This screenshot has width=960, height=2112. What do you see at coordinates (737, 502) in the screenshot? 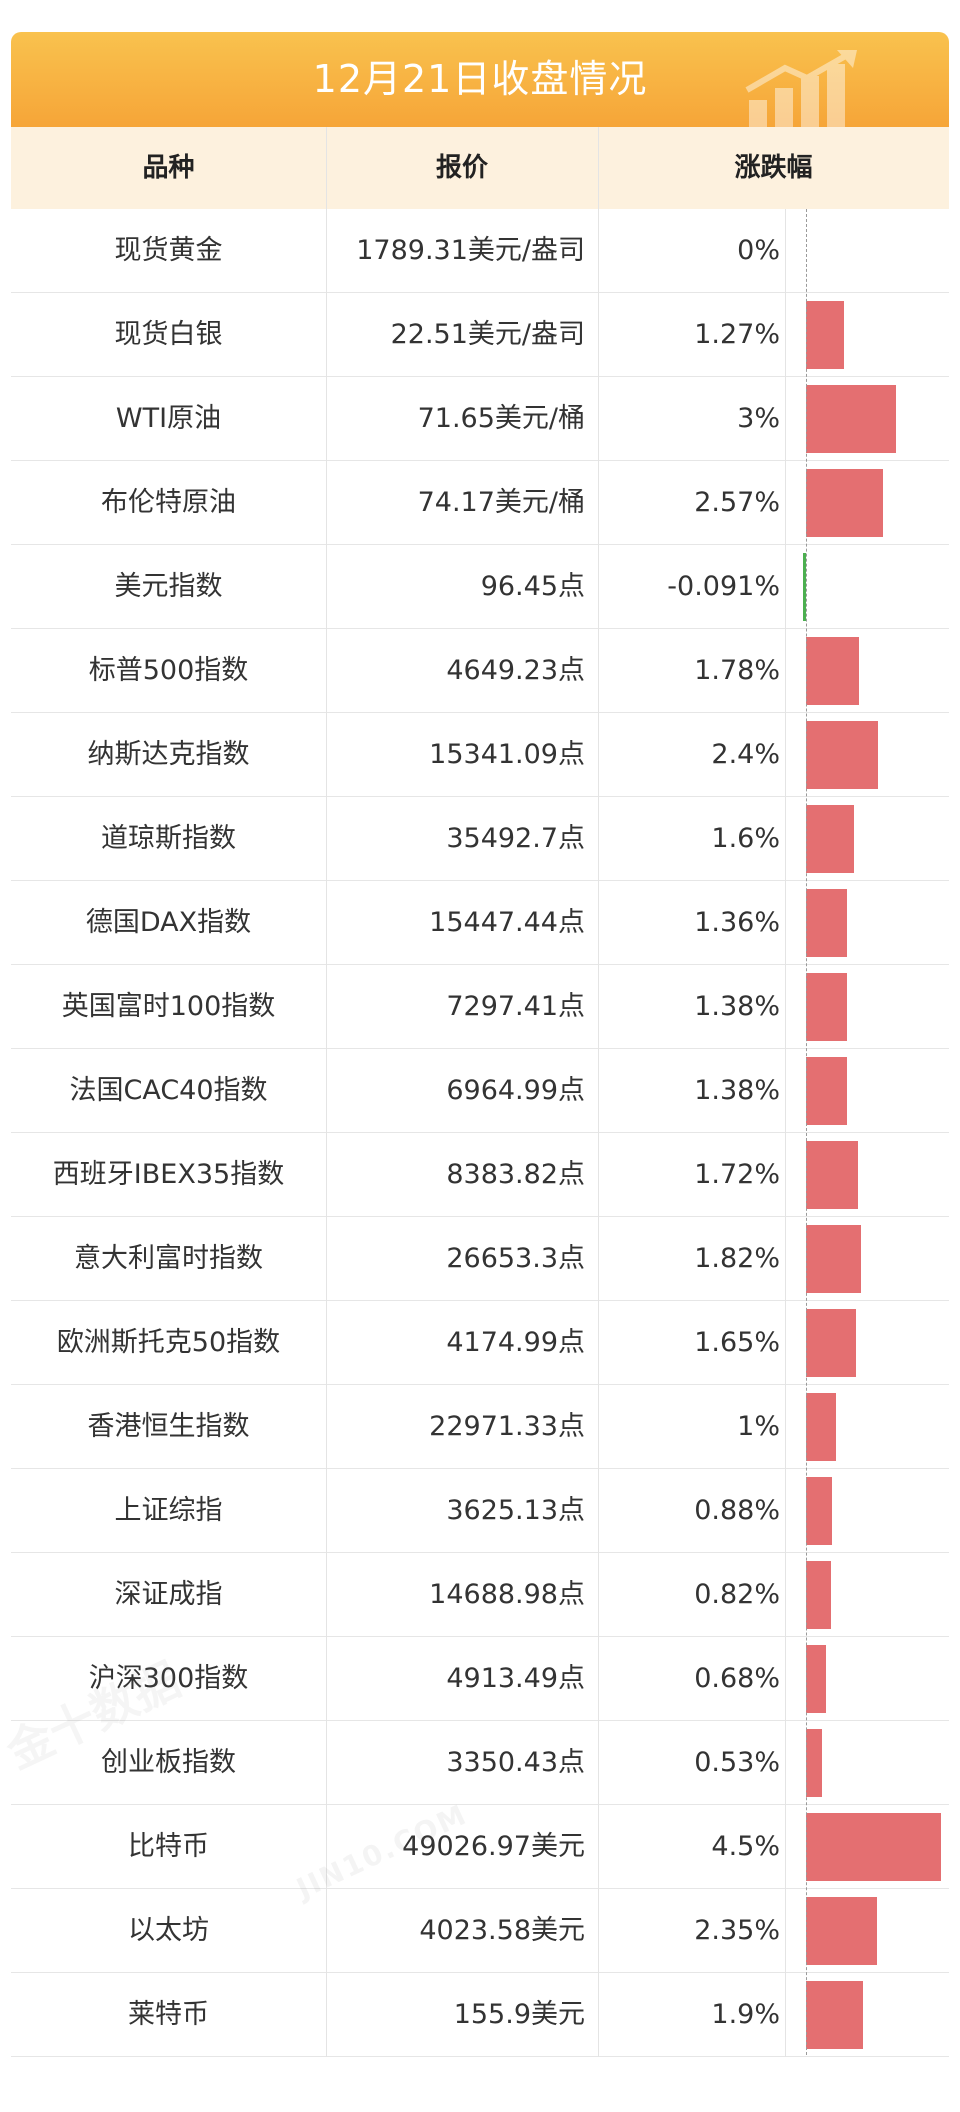
I see `row-change: 2.57%` at bounding box center [737, 502].